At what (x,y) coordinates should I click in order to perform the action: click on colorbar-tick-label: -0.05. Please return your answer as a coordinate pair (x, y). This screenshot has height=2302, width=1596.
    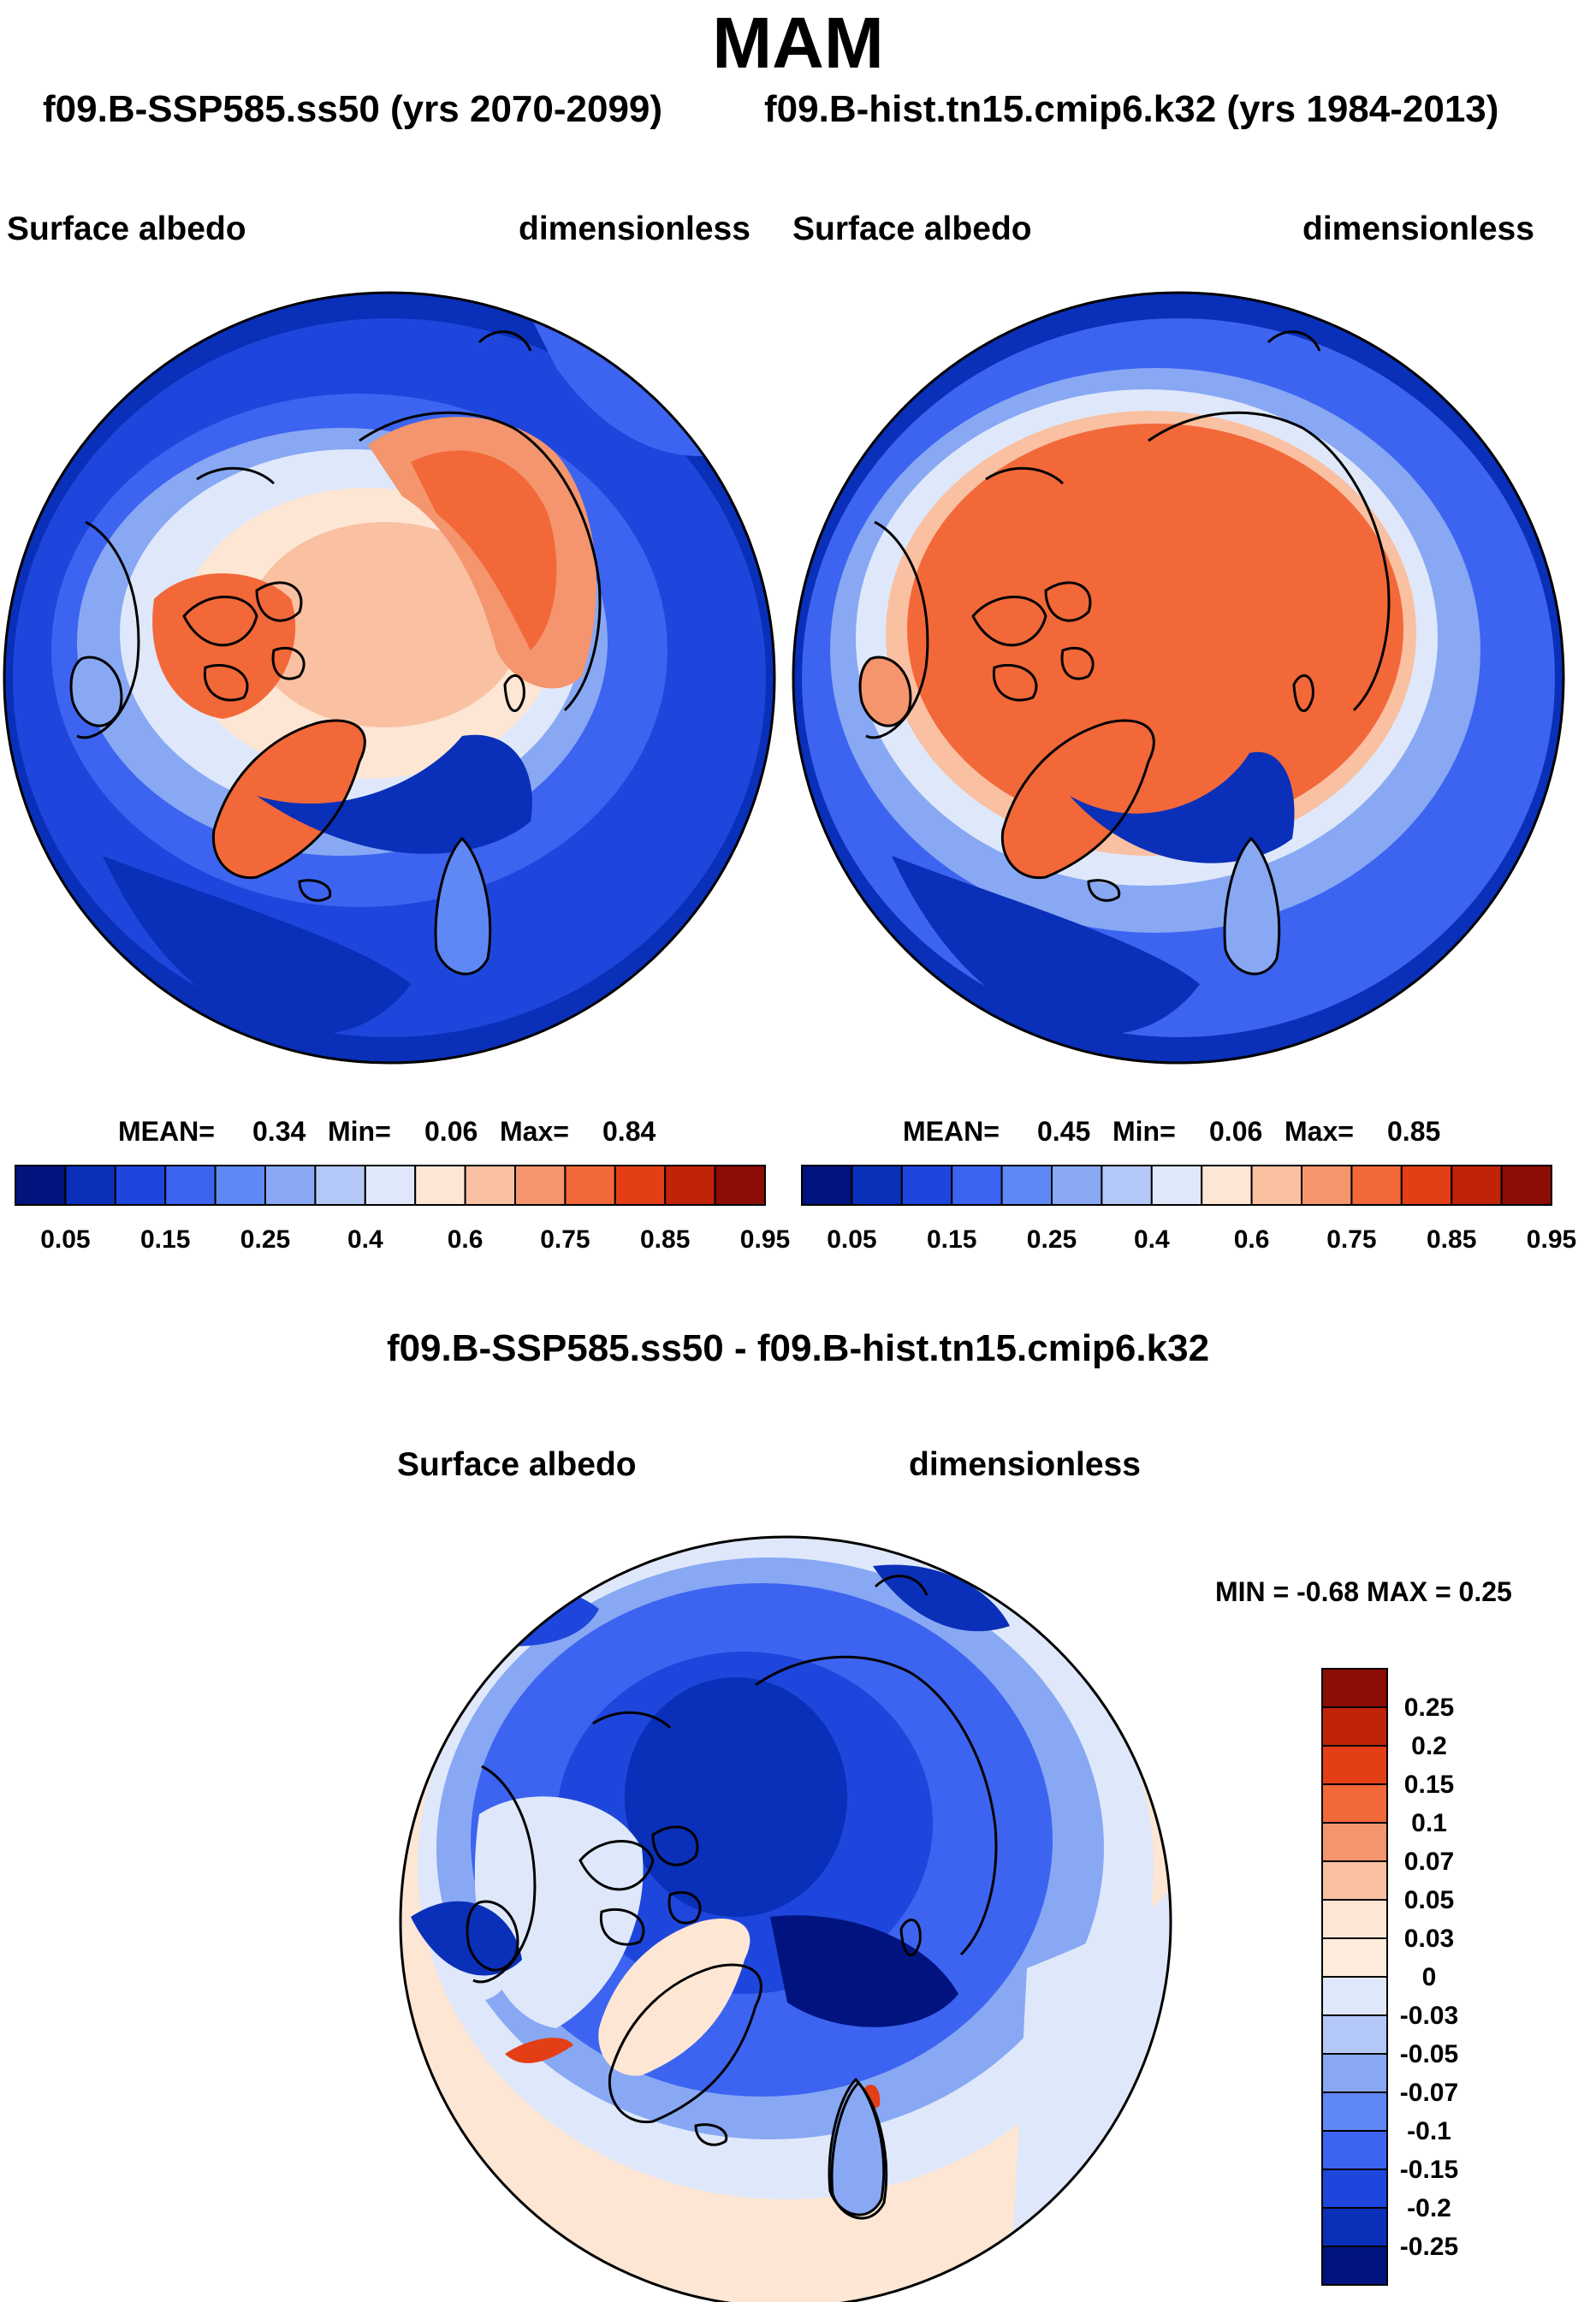
    Looking at the image, I should click on (1429, 2054).